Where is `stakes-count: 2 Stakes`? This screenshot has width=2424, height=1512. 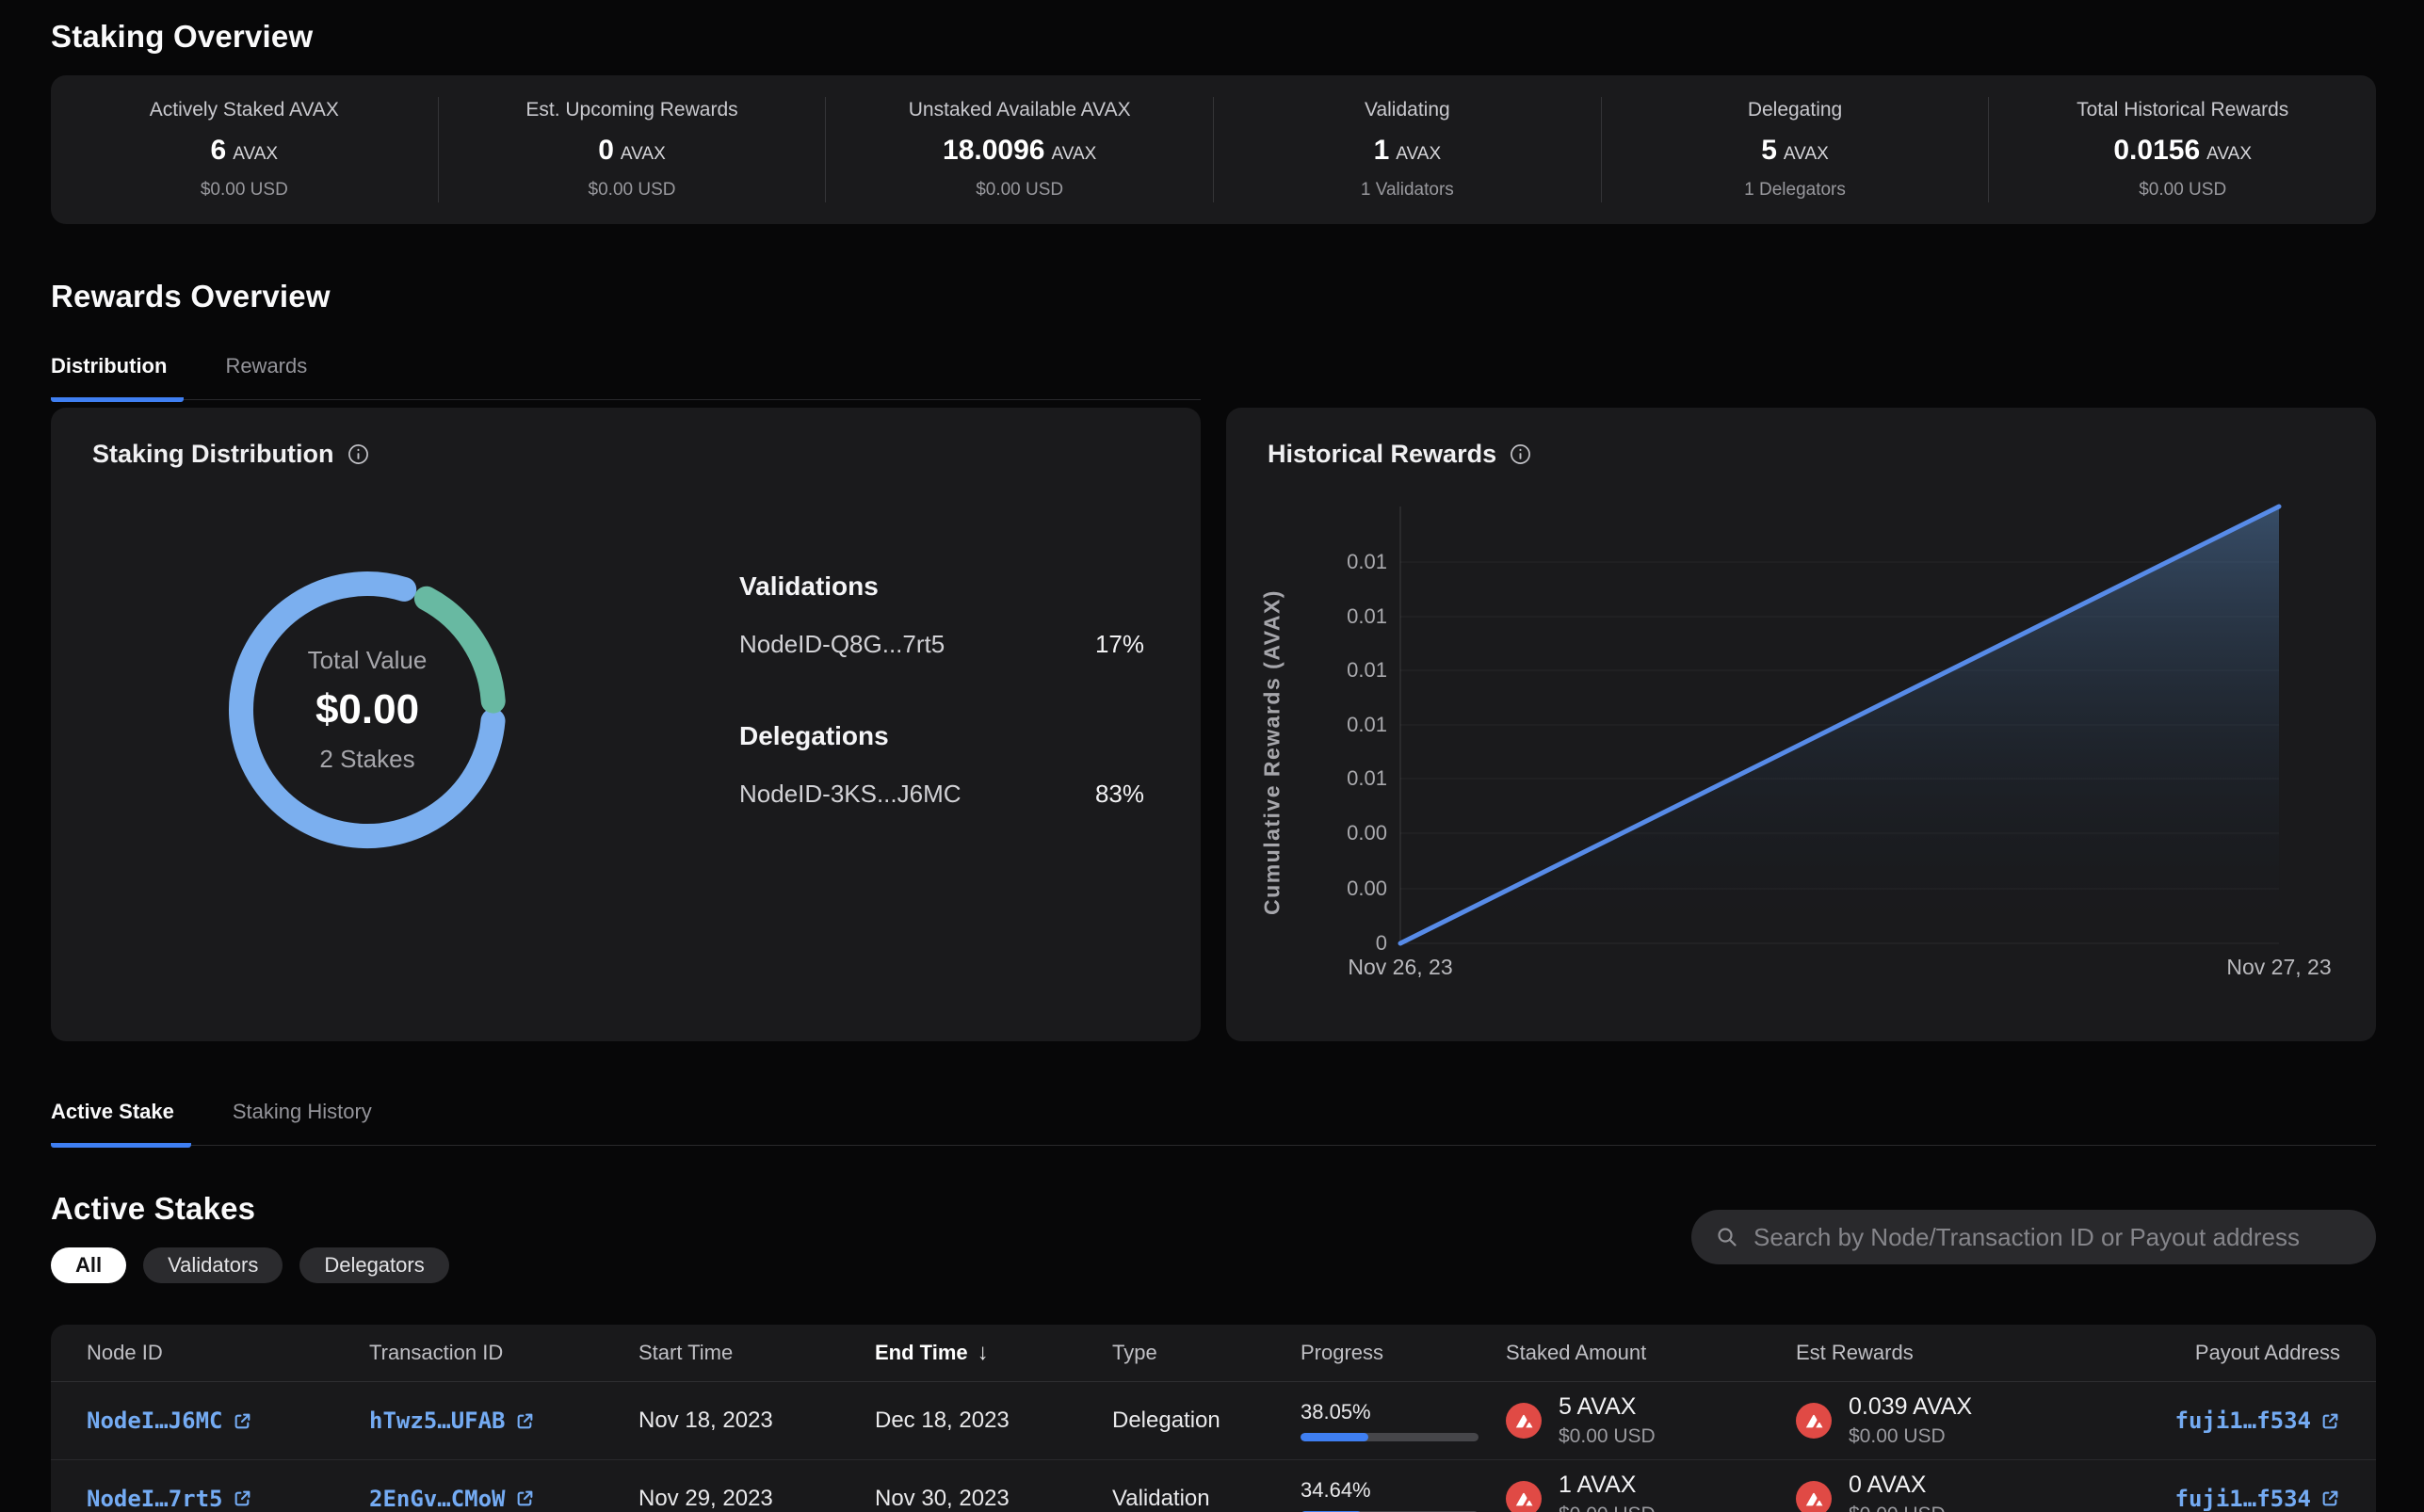
stakes-count: 2 Stakes is located at coordinates (367, 759).